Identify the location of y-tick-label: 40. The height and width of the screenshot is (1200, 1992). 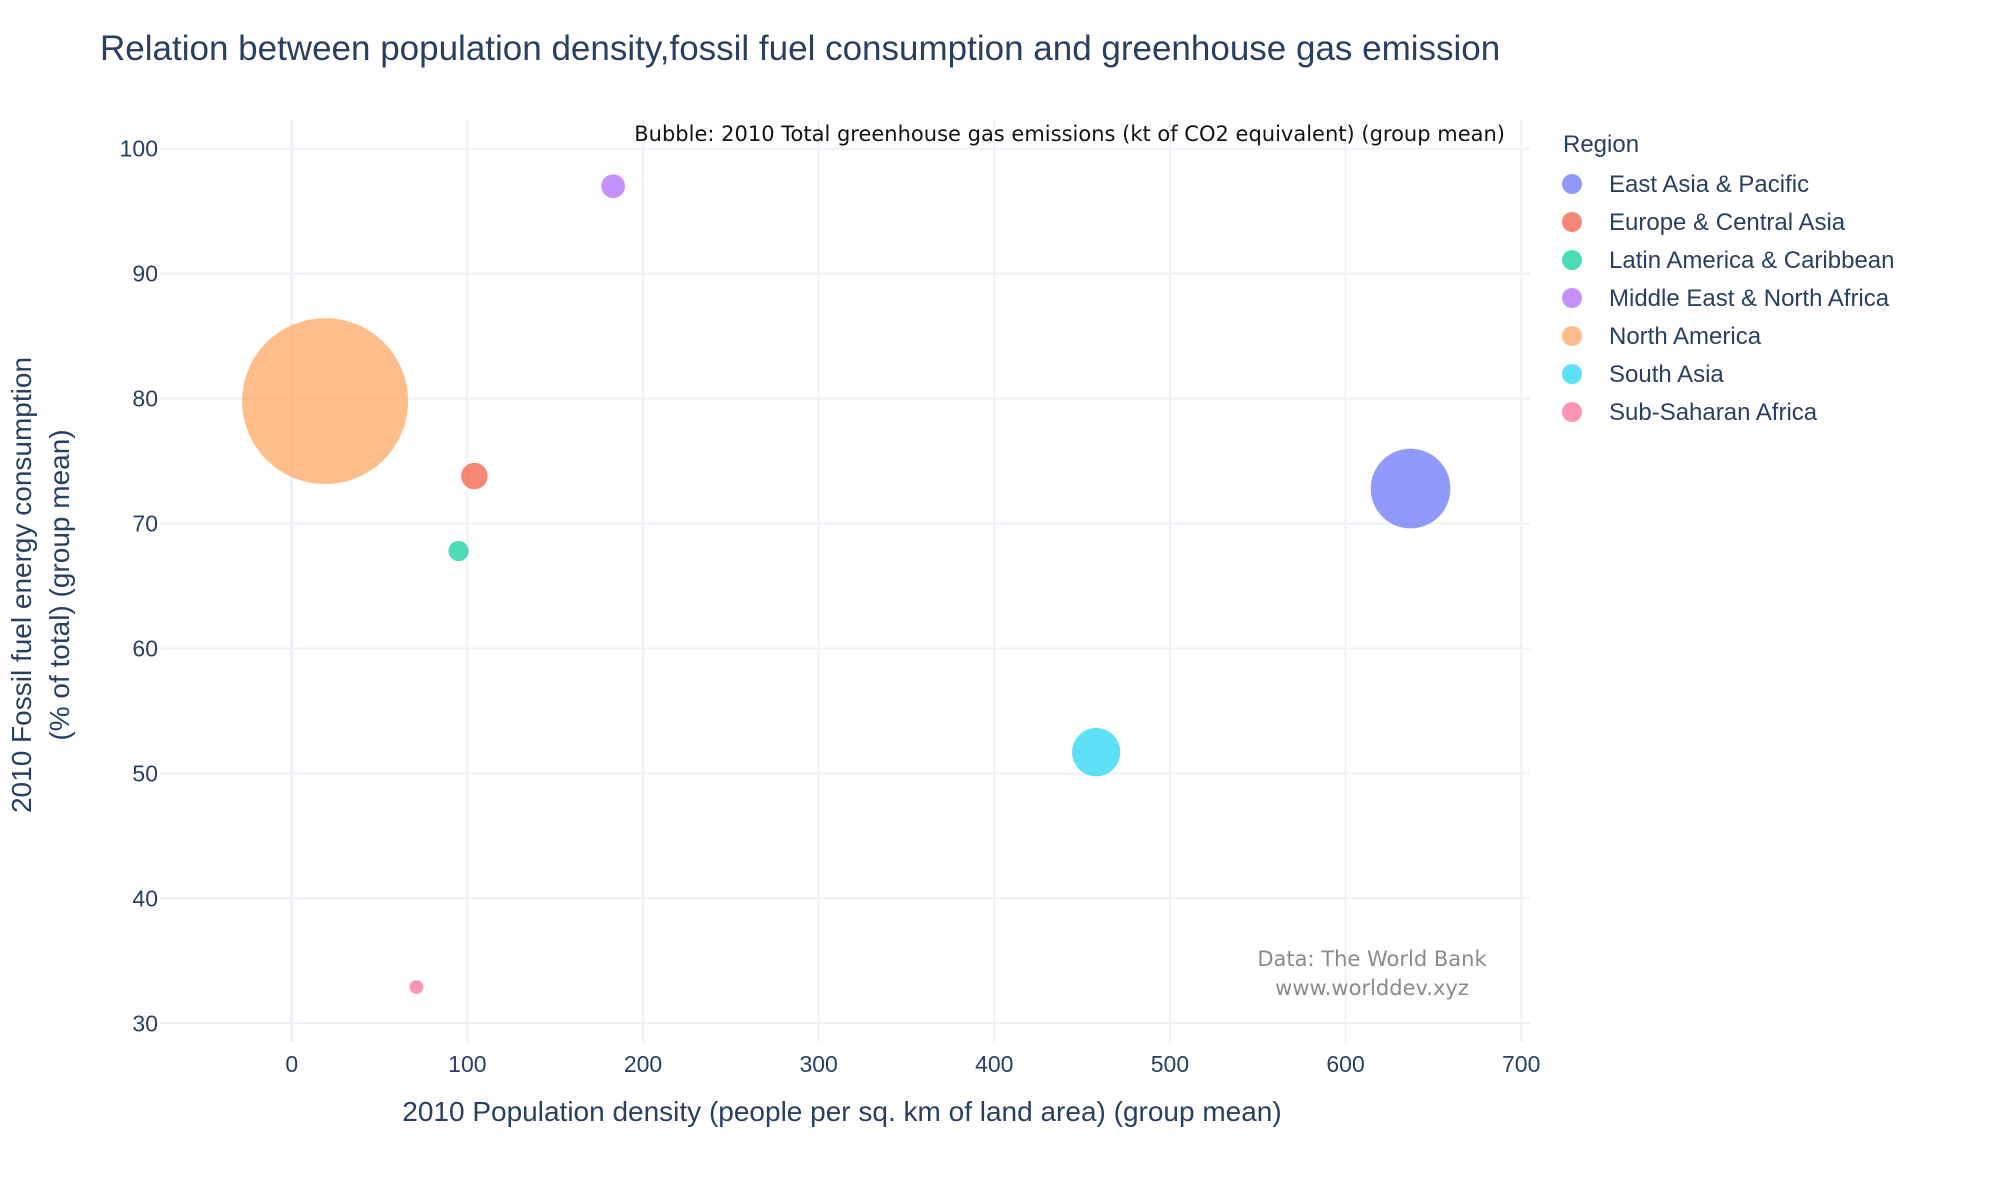
(145, 898).